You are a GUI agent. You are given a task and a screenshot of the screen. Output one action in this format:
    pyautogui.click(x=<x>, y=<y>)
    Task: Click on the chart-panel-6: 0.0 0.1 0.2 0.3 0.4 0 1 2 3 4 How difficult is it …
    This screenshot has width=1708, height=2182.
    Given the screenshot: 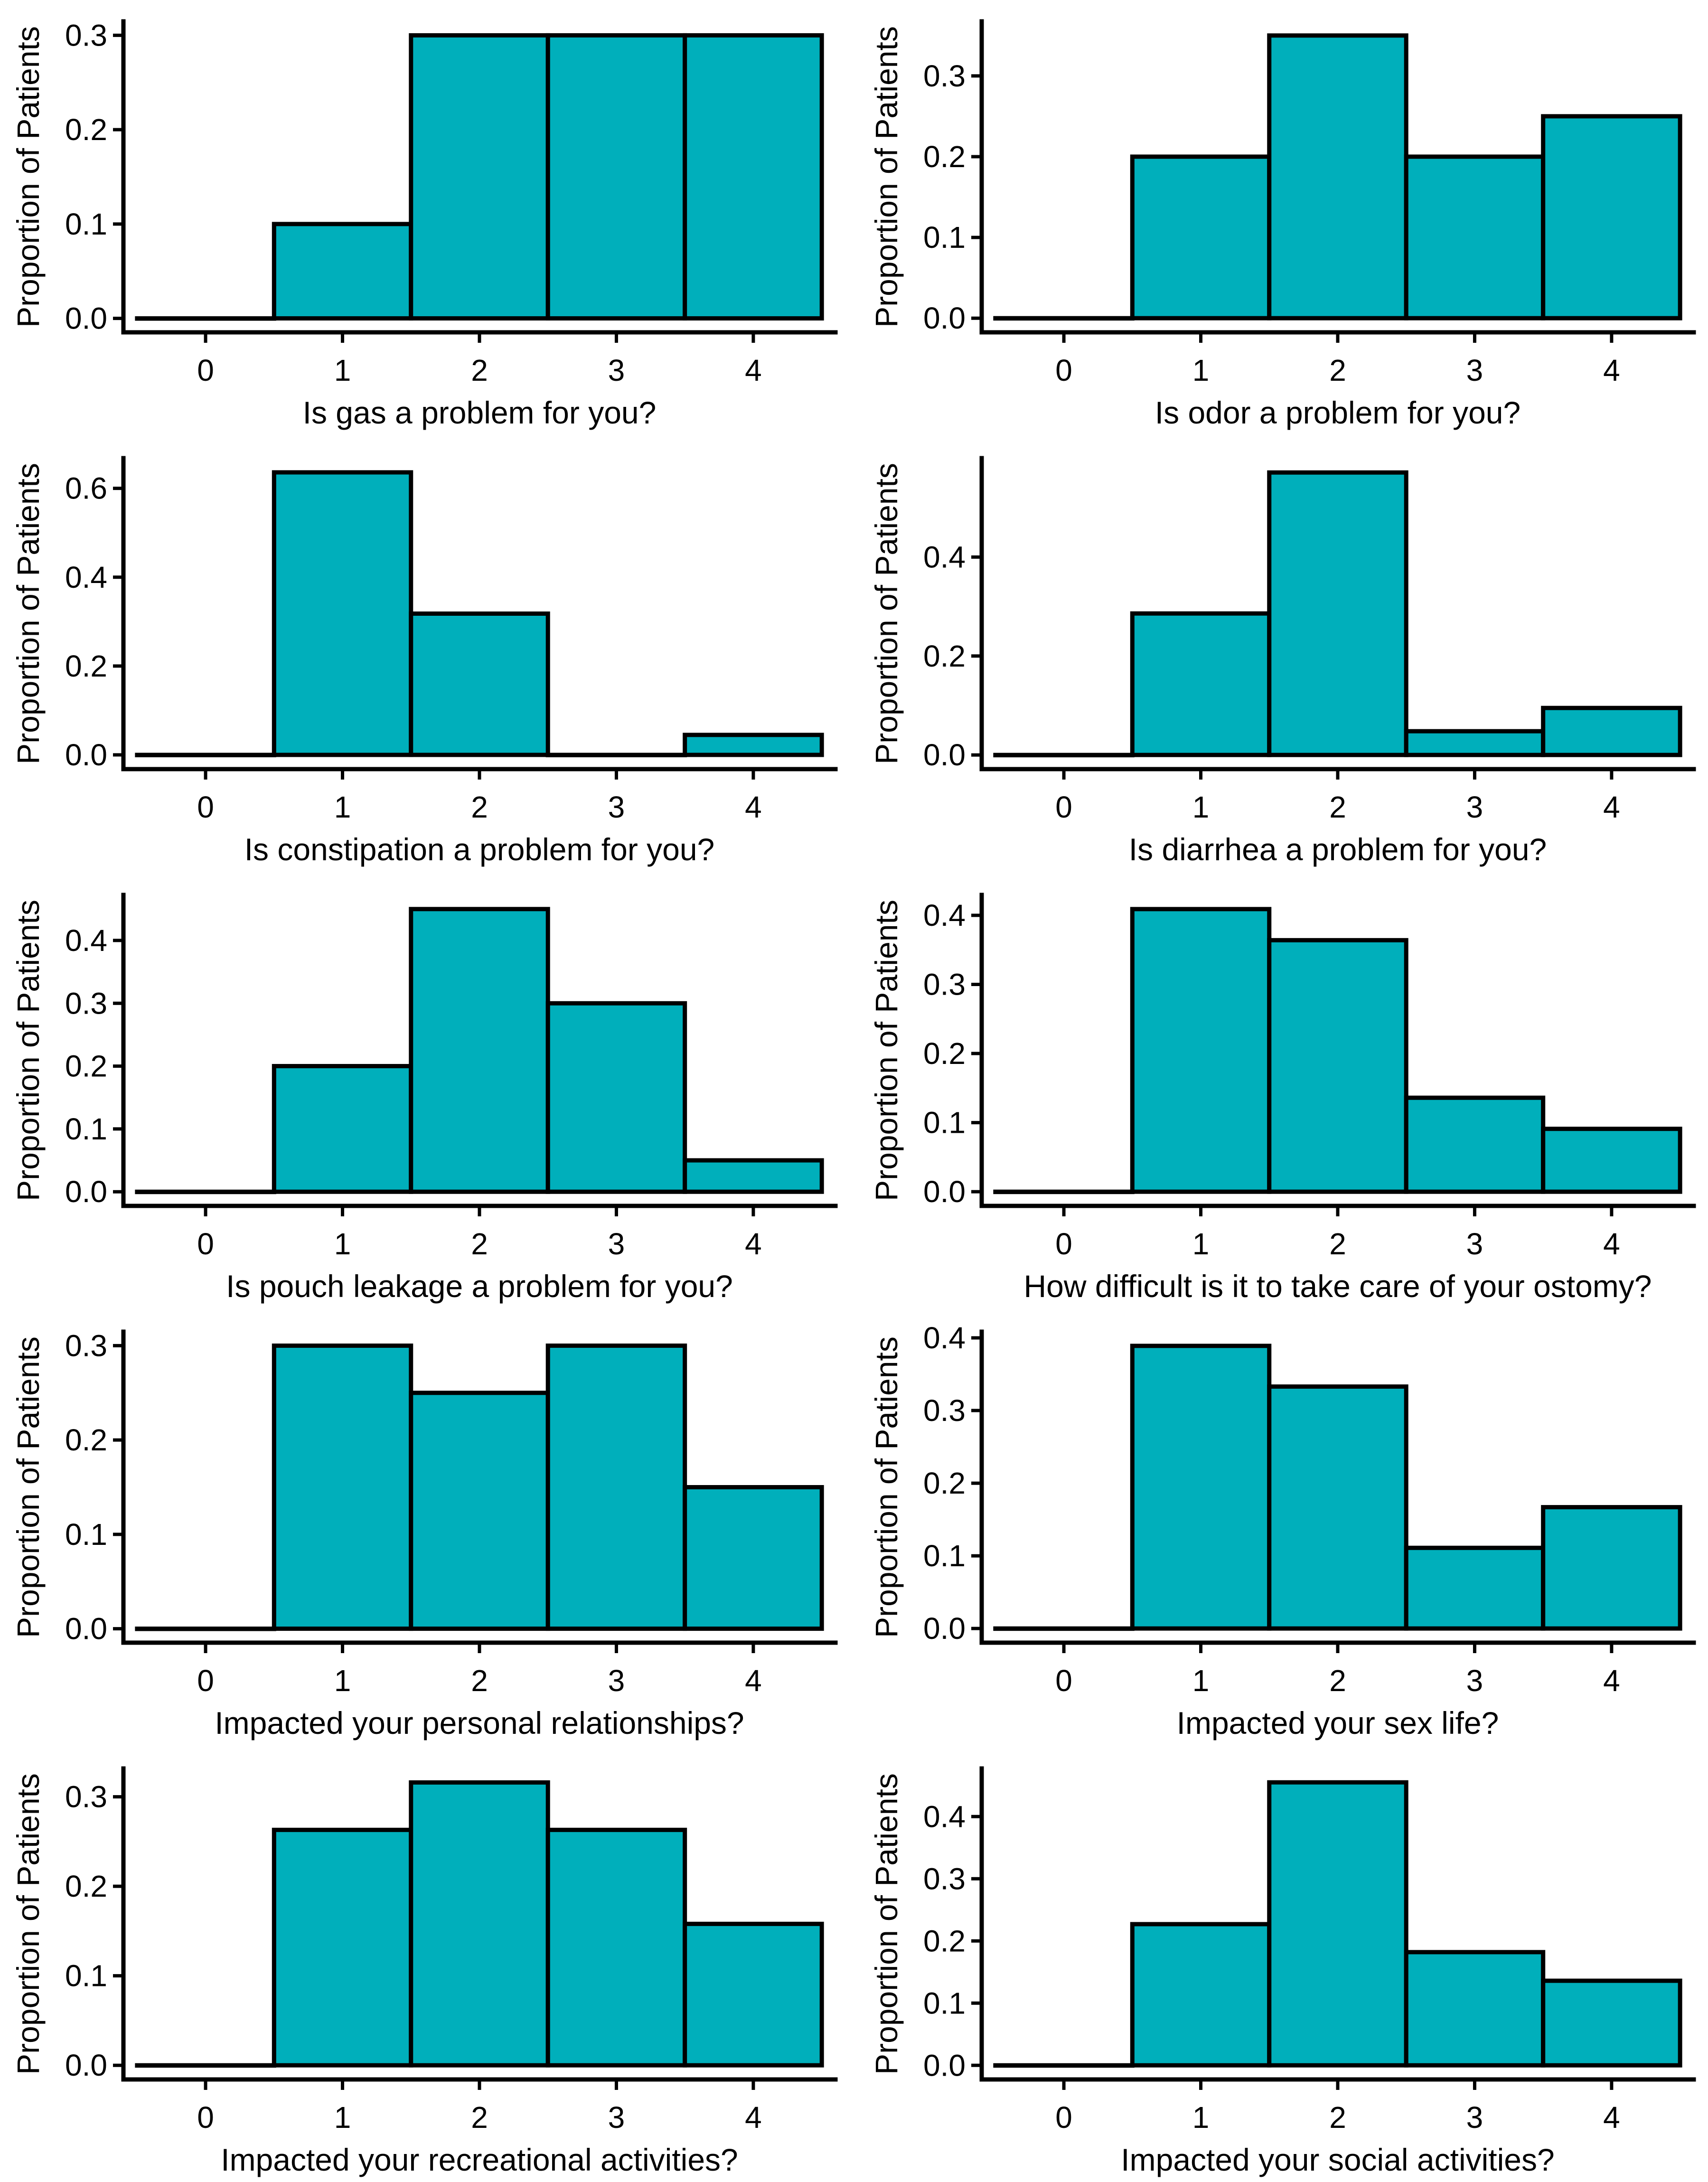 What is the action you would take?
    pyautogui.click(x=1282, y=1098)
    